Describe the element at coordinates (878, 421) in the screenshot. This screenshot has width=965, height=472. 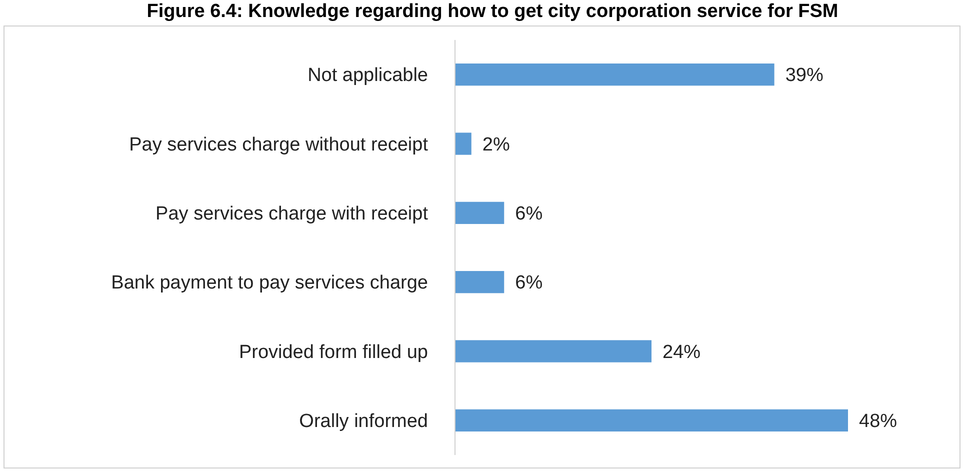
I see `data-label: 48%` at that location.